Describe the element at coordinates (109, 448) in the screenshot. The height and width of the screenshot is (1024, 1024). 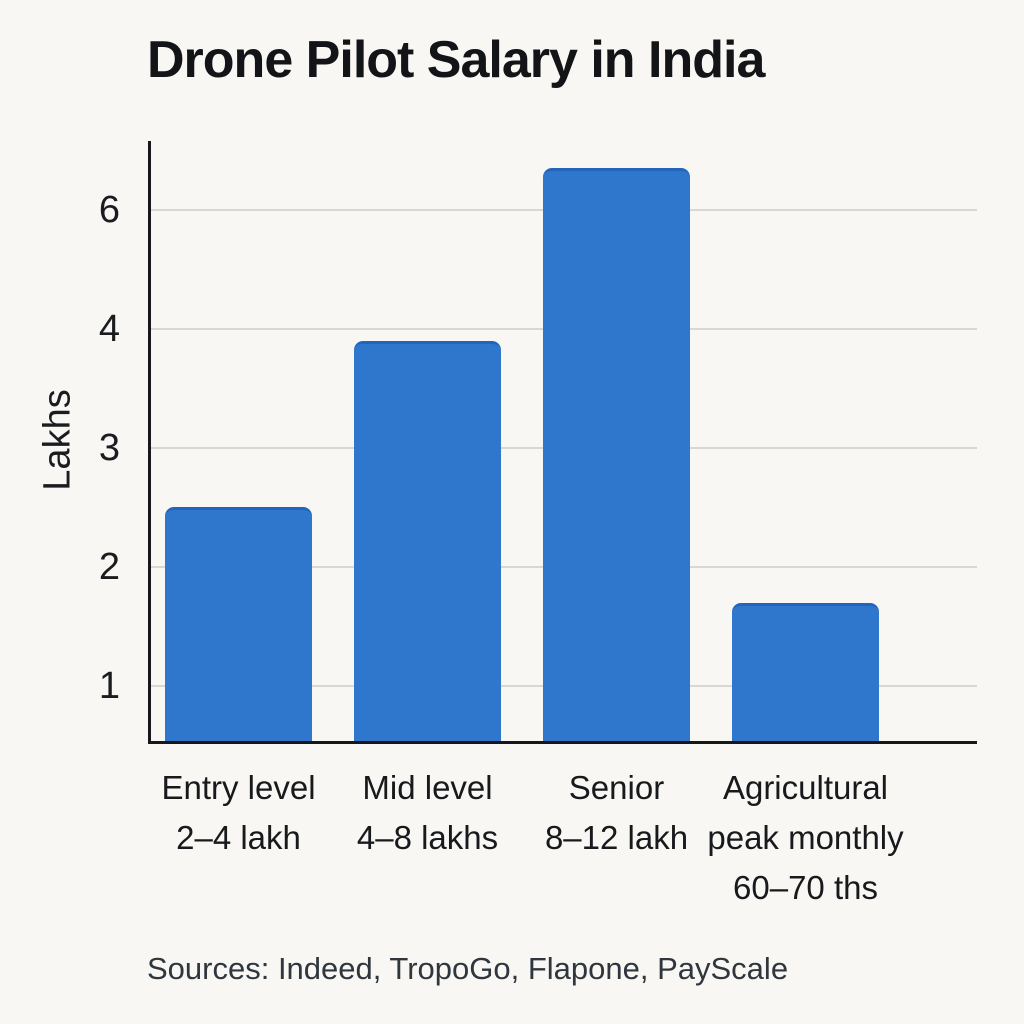
I see `y-tick-label-3: 3` at that location.